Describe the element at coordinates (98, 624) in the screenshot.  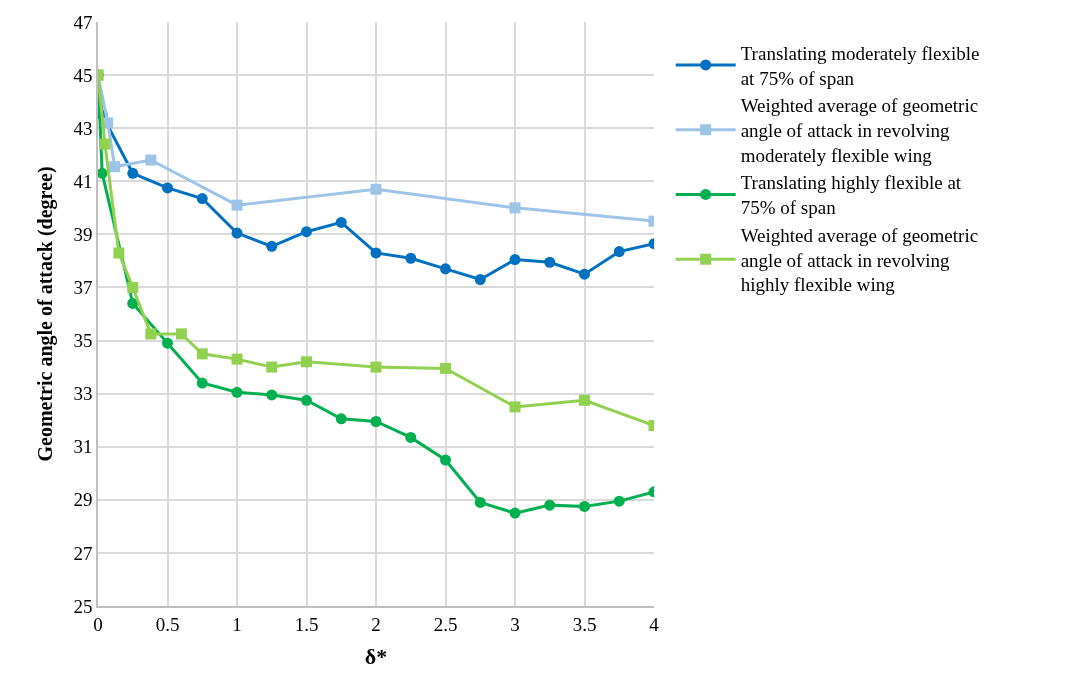
I see `x-tick-label: 0` at that location.